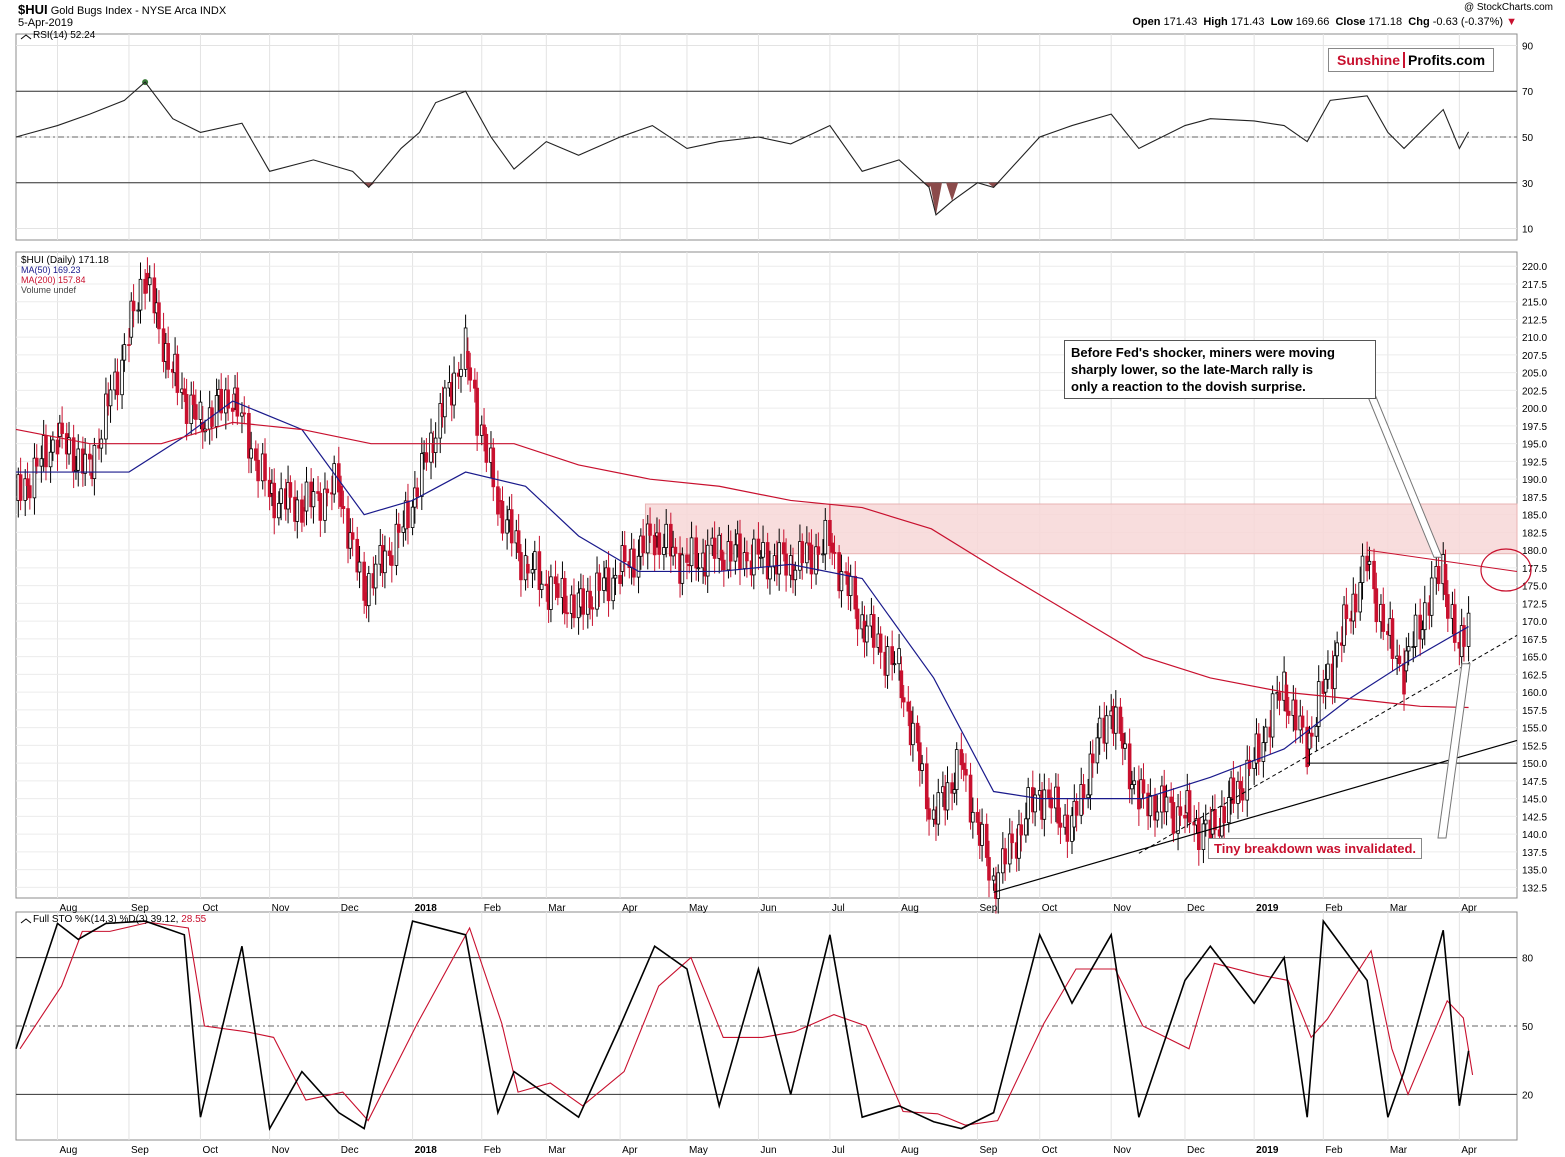 The height and width of the screenshot is (1157, 1565). I want to click on title-bar: $HUI Gold Bugs Index - NYSE Arca INDX, so click(122, 9).